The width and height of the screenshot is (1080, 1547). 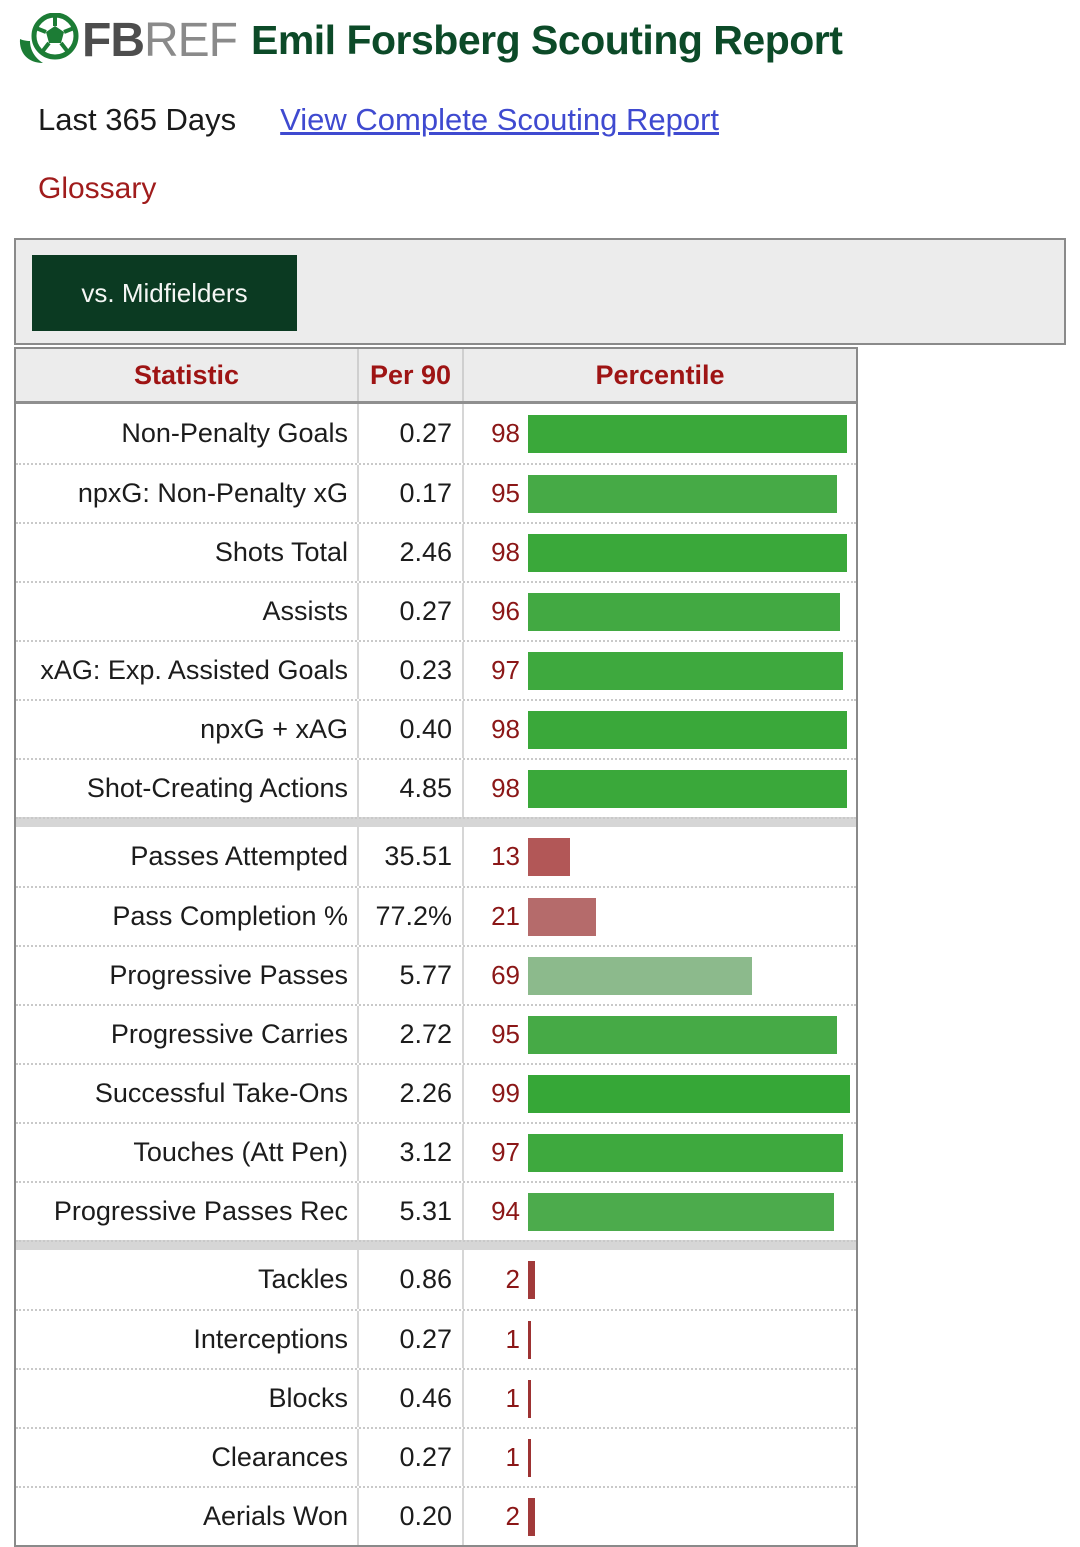 I want to click on stat-label: Assists, so click(x=305, y=611).